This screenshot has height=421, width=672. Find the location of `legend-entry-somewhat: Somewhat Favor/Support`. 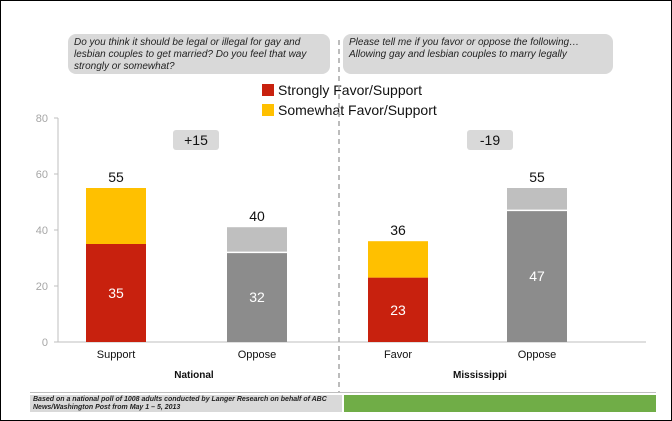

legend-entry-somewhat: Somewhat Favor/Support is located at coordinates (349, 110).